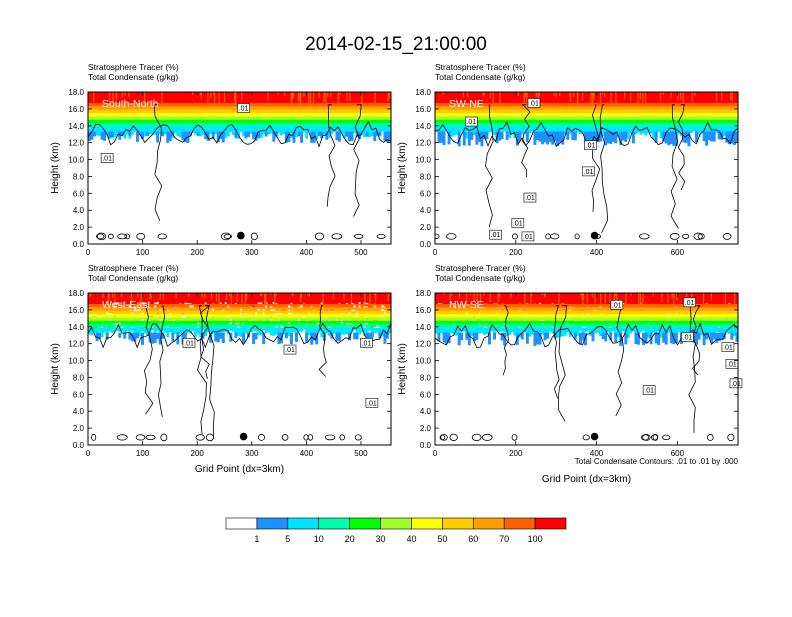 The height and width of the screenshot is (617, 792). What do you see at coordinates (198, 453) in the screenshot?
I see `x-tick-label: 200` at bounding box center [198, 453].